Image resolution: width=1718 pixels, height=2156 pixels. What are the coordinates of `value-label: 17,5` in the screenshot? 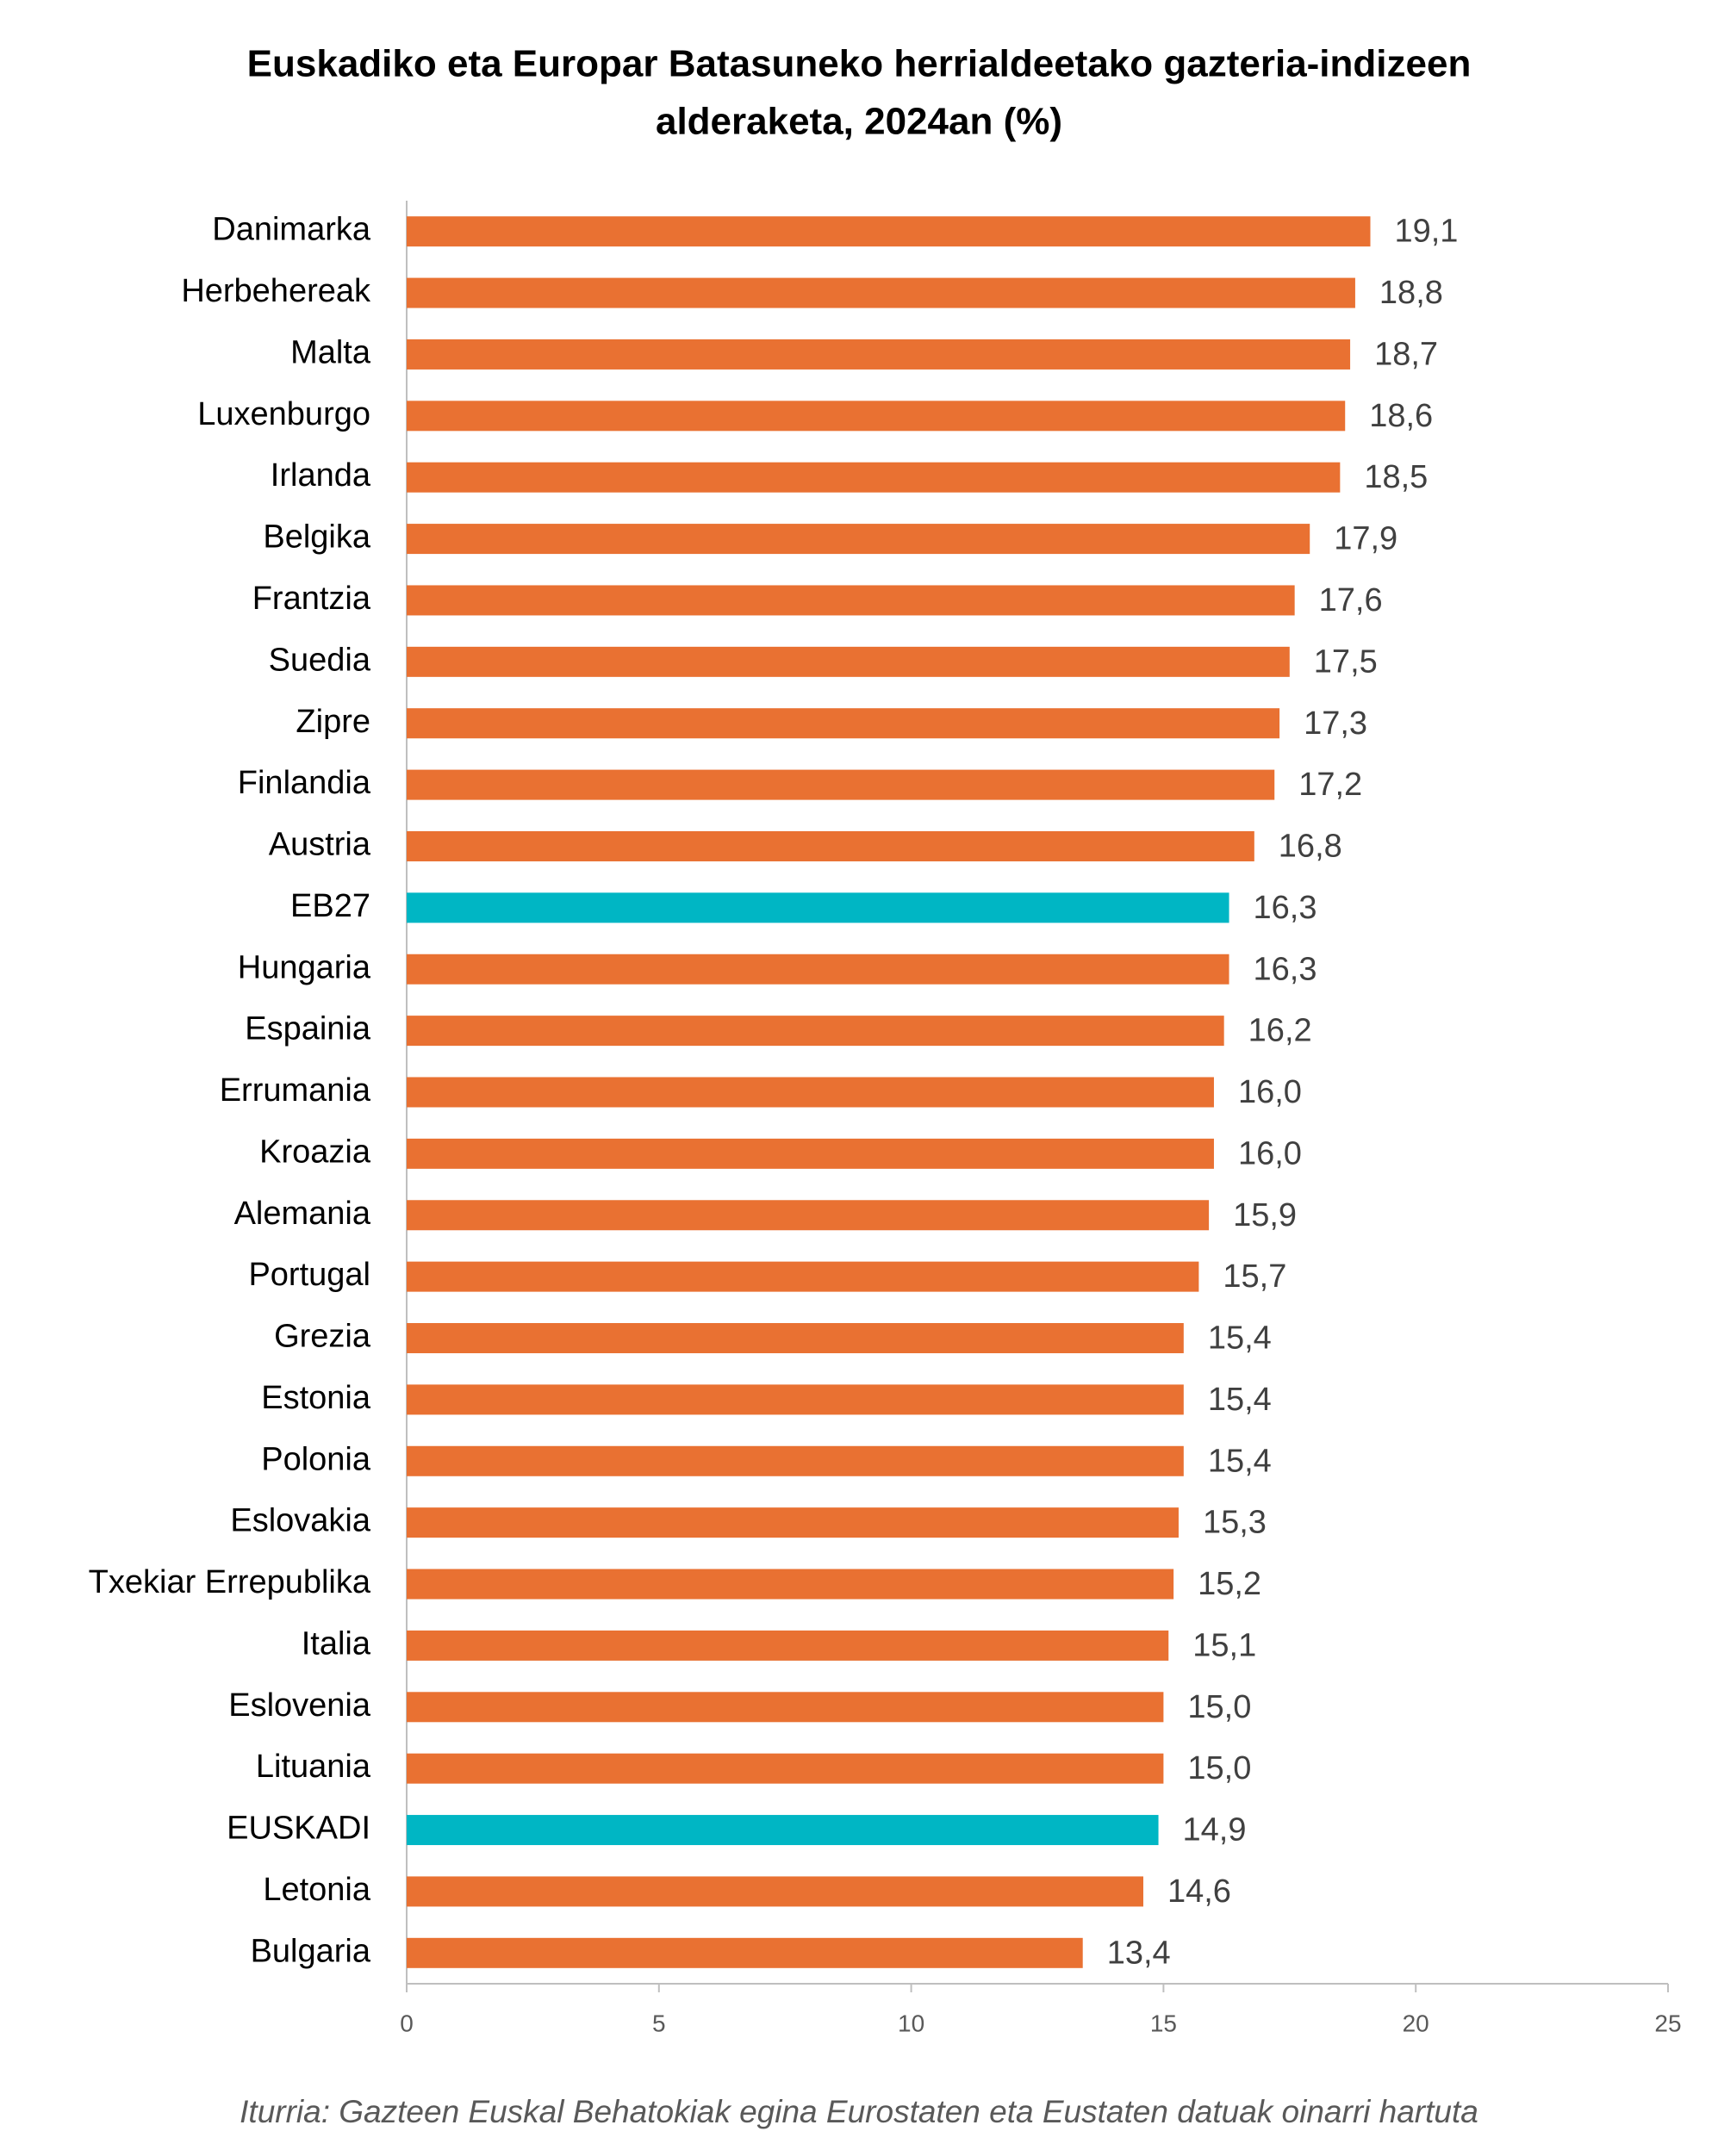 It's located at (1346, 662).